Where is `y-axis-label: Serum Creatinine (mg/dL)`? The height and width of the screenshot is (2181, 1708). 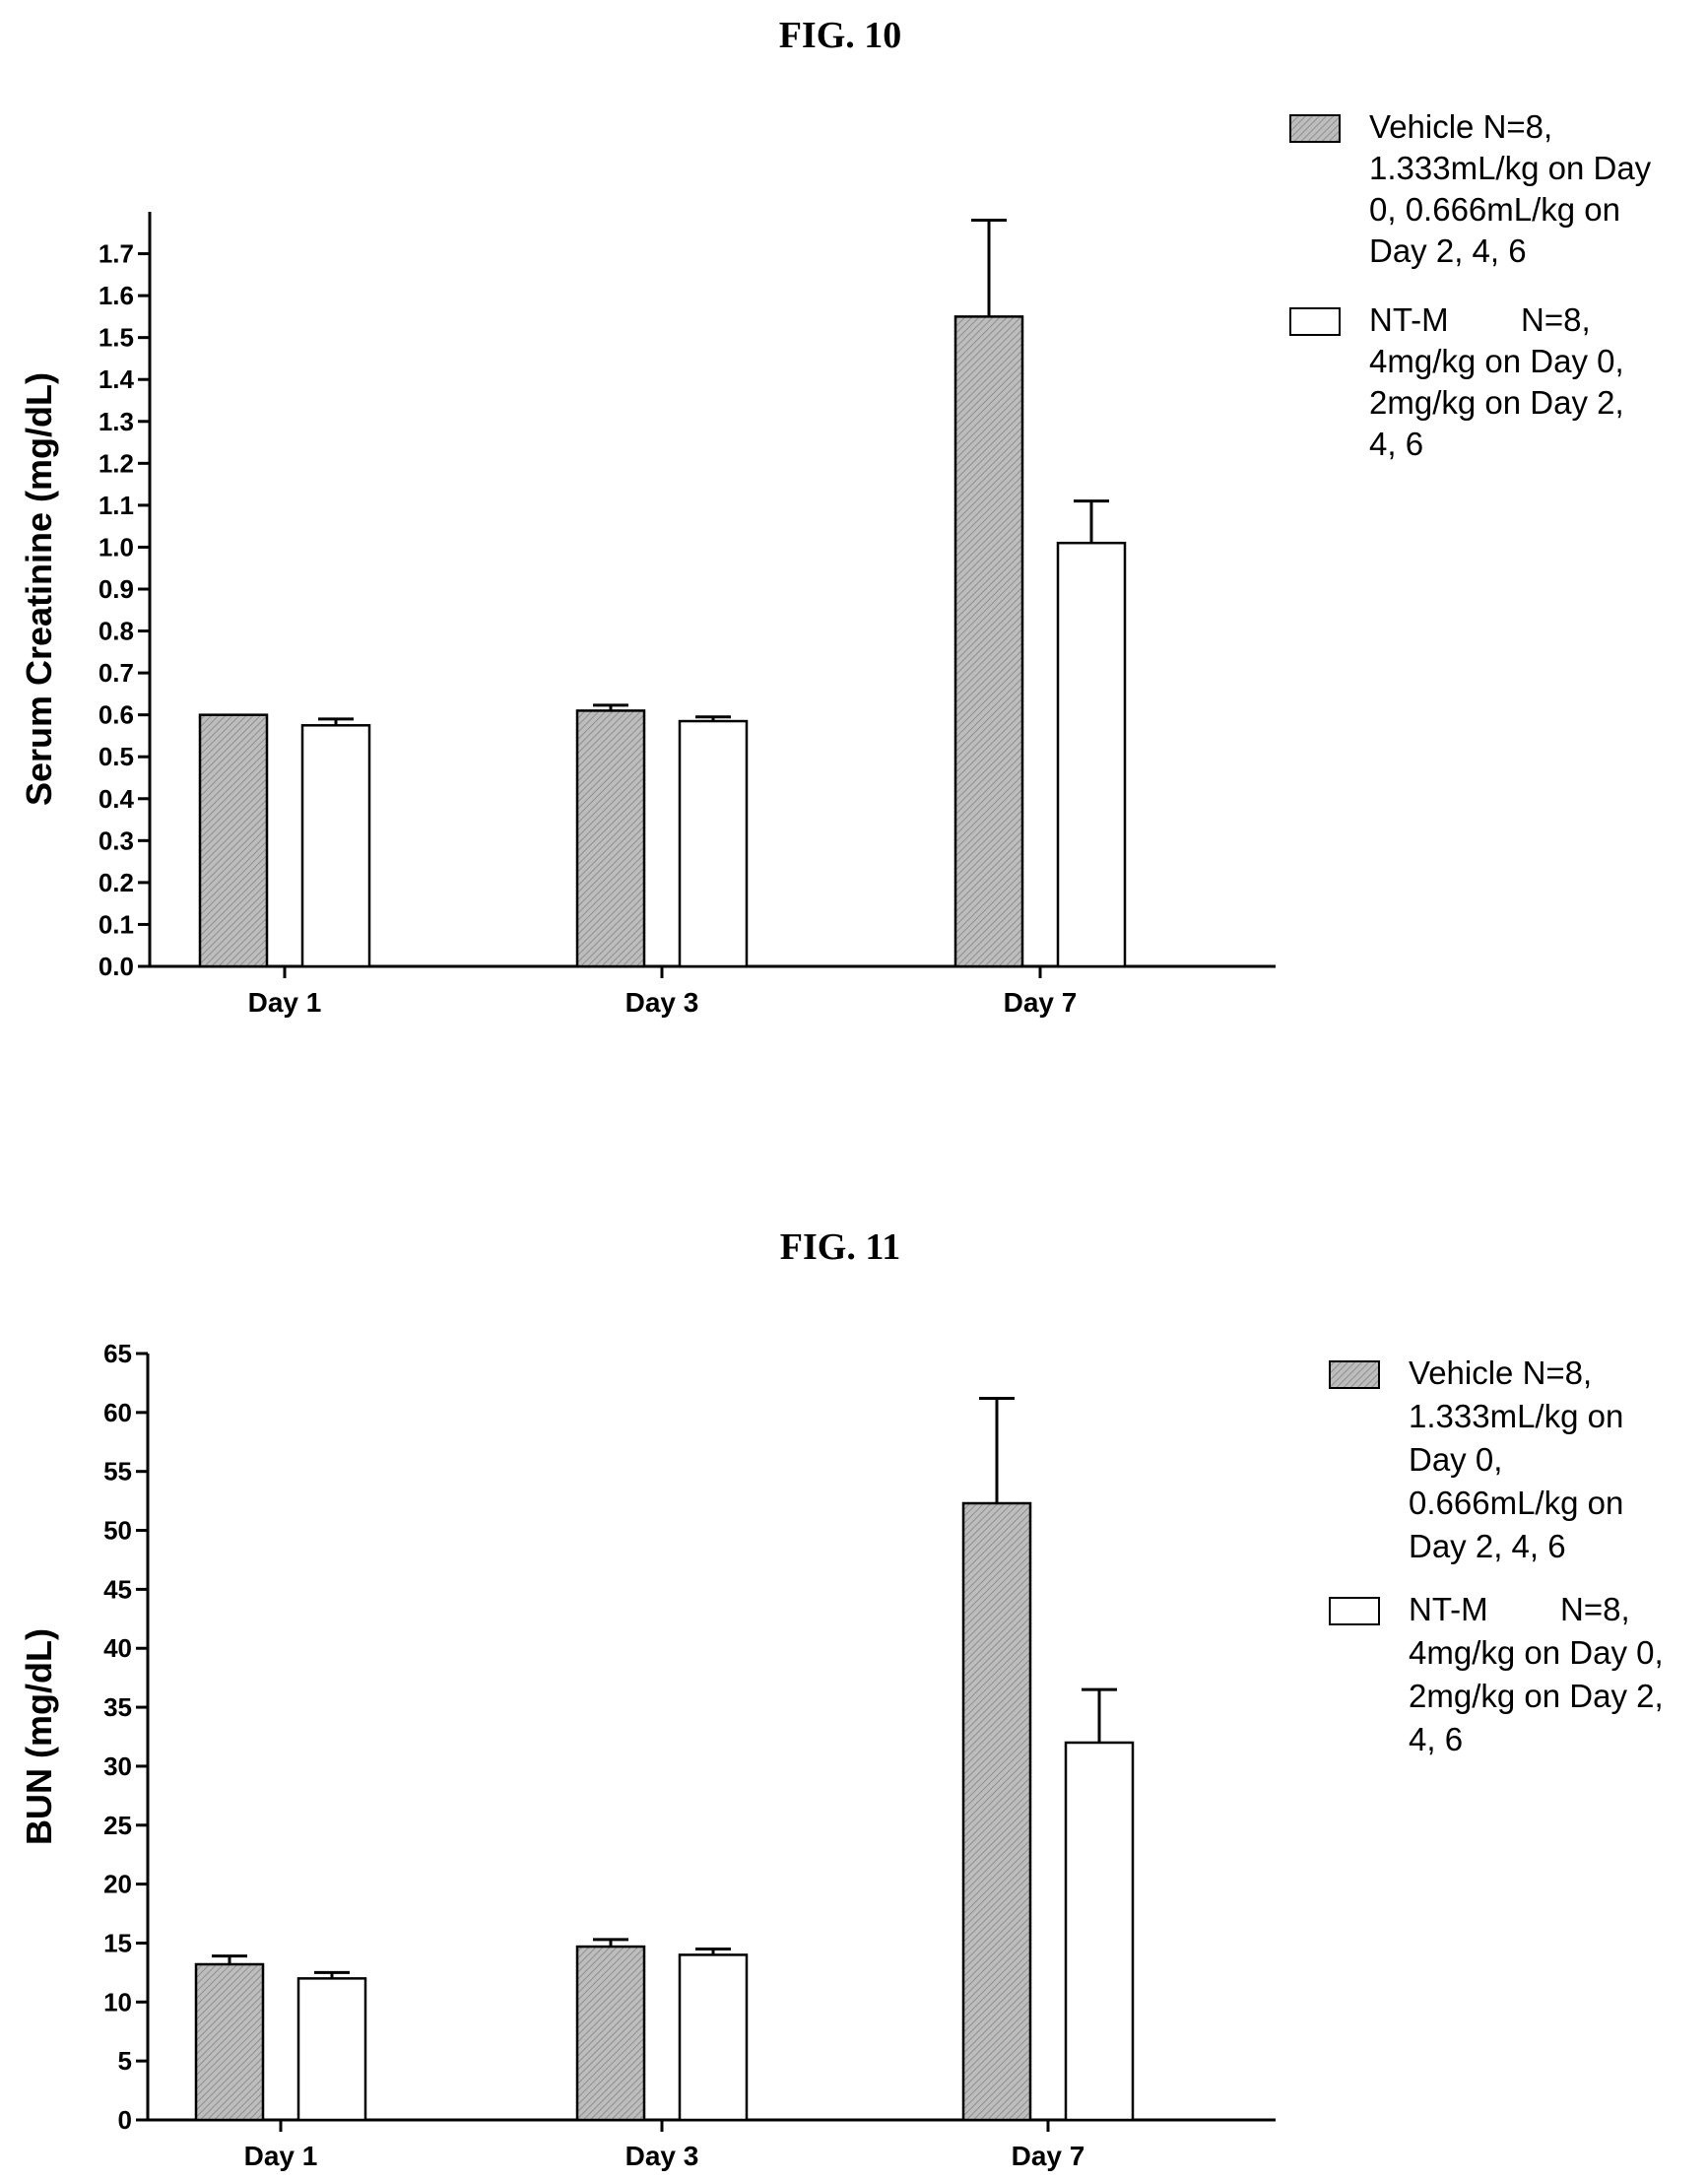
y-axis-label: Serum Creatinine (mg/dL) is located at coordinates (39, 589).